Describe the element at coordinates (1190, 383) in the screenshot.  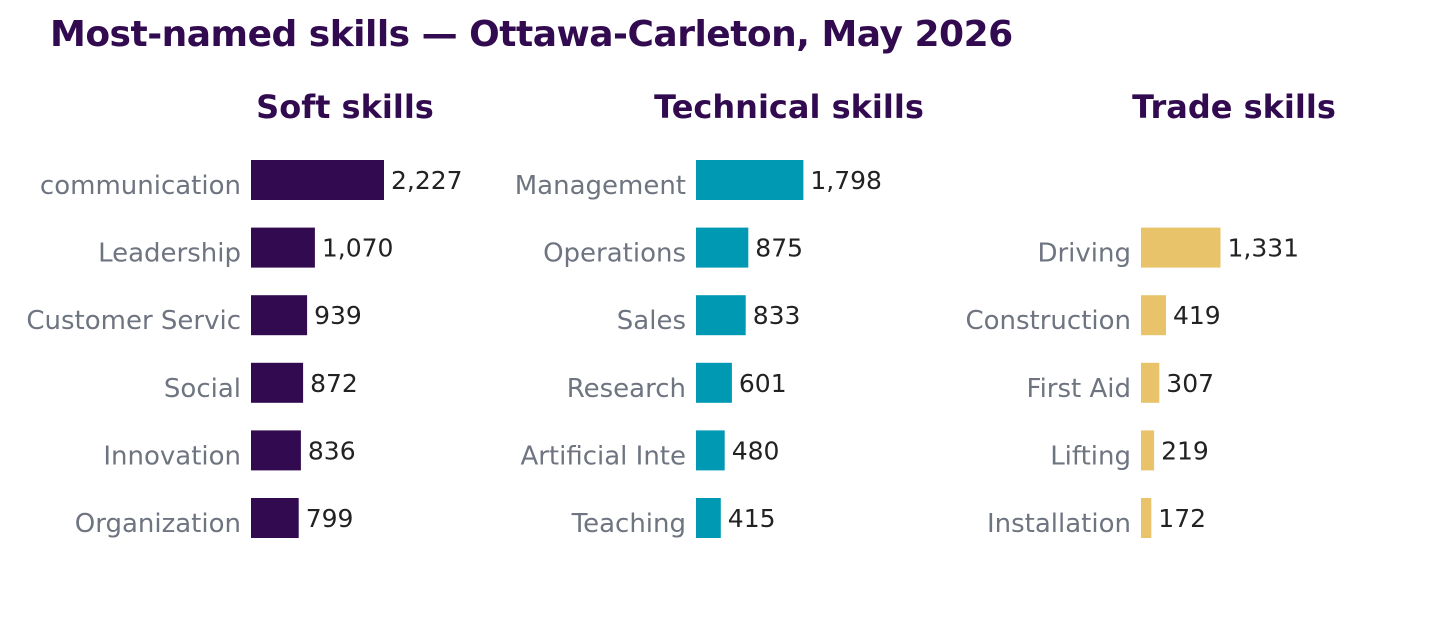
I see `value-label: 307` at that location.